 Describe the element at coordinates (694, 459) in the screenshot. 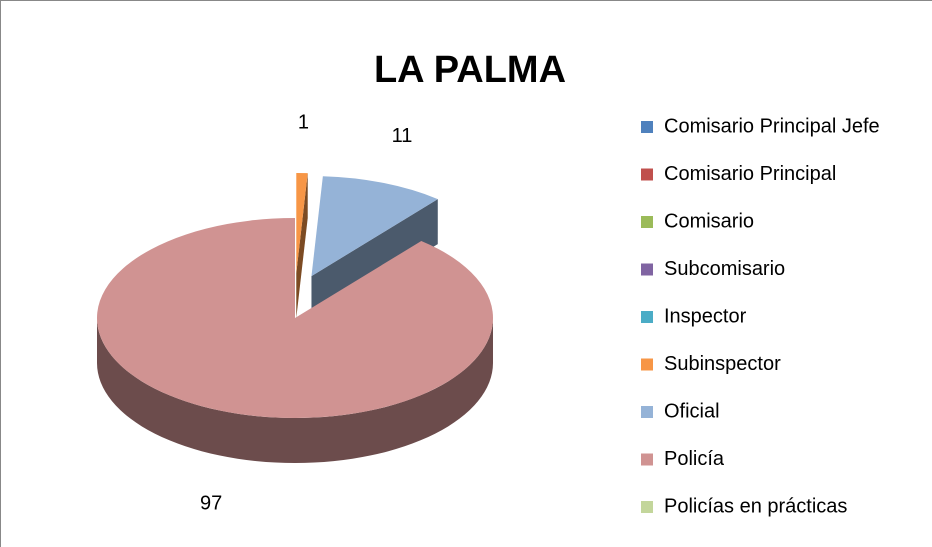

I see `legend-label: Policía` at that location.